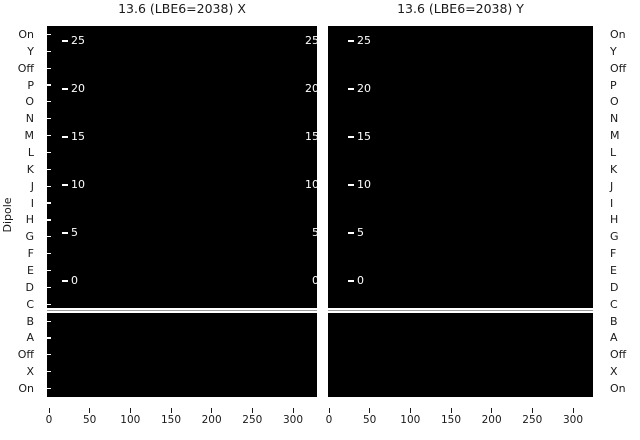 This screenshot has height=440, width=640. What do you see at coordinates (460, 8) in the screenshot?
I see `panel-title-y: 13.6 (LBE6=2038) Y` at bounding box center [460, 8].